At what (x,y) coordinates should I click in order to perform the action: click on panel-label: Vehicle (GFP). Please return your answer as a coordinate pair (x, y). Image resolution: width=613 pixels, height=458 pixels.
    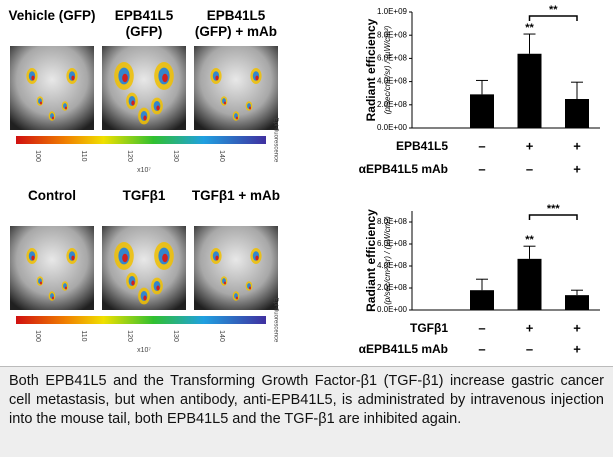
    Looking at the image, I should click on (52, 15).